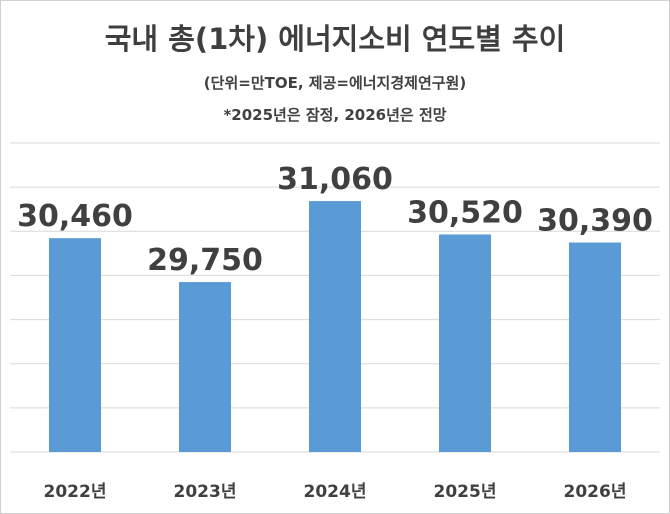 The height and width of the screenshot is (514, 670). What do you see at coordinates (335, 83) in the screenshot?
I see `chart-subtitle: (단위=만TOE, 제공=에너지경제연구원)` at bounding box center [335, 83].